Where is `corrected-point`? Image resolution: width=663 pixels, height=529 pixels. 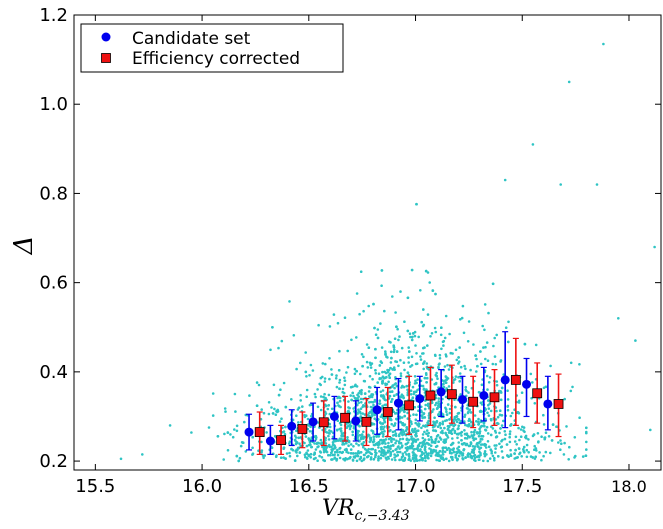
corrected-point is located at coordinates (302, 429).